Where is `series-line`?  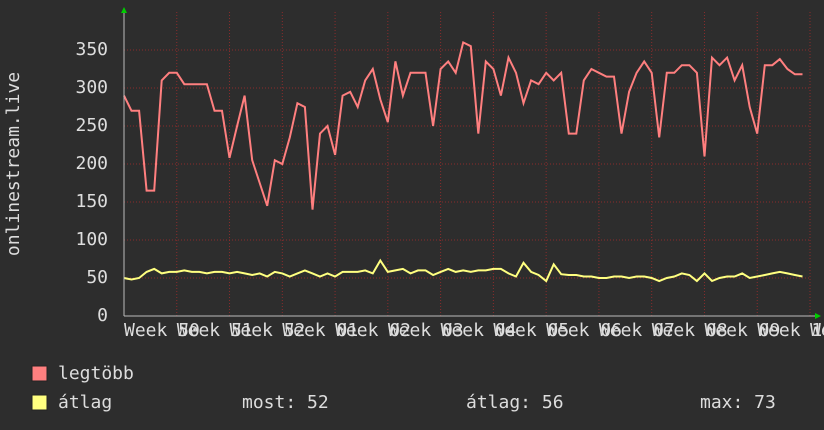
series-line is located at coordinates (463, 270).